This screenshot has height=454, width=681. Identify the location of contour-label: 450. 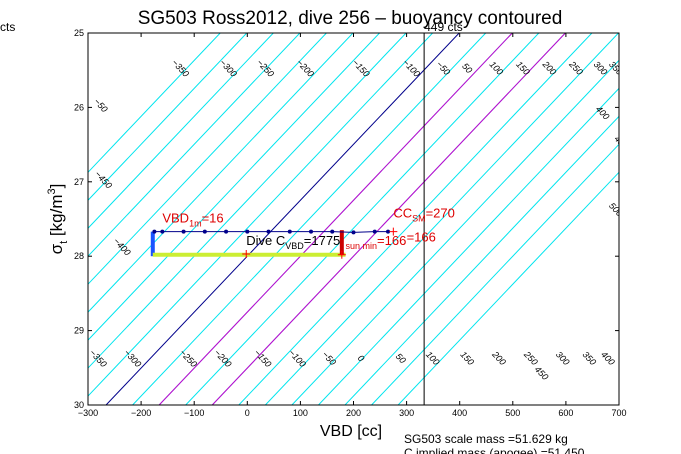
(542, 373).